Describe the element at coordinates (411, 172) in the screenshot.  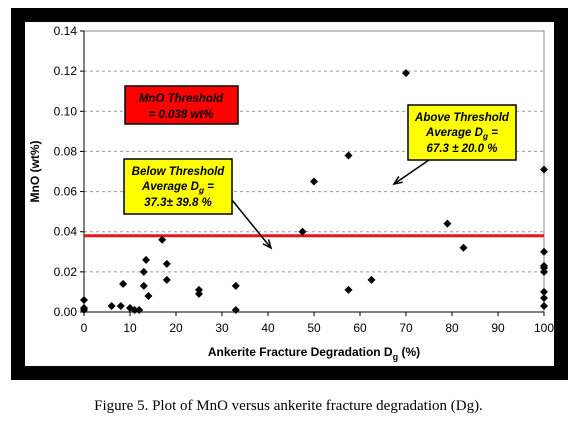
I see `above-arrow` at that location.